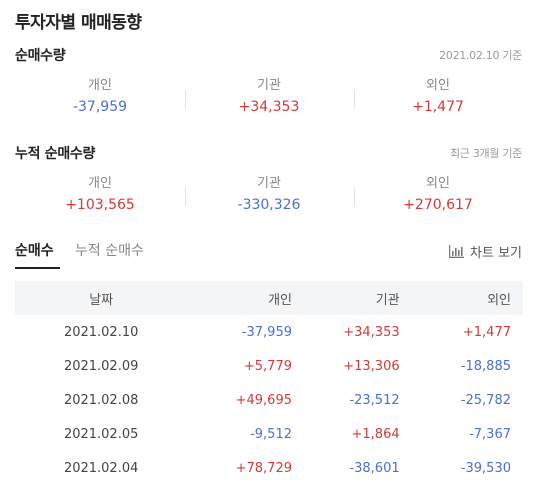  I want to click on net-foreign: 외인 +1,477, so click(438, 97).